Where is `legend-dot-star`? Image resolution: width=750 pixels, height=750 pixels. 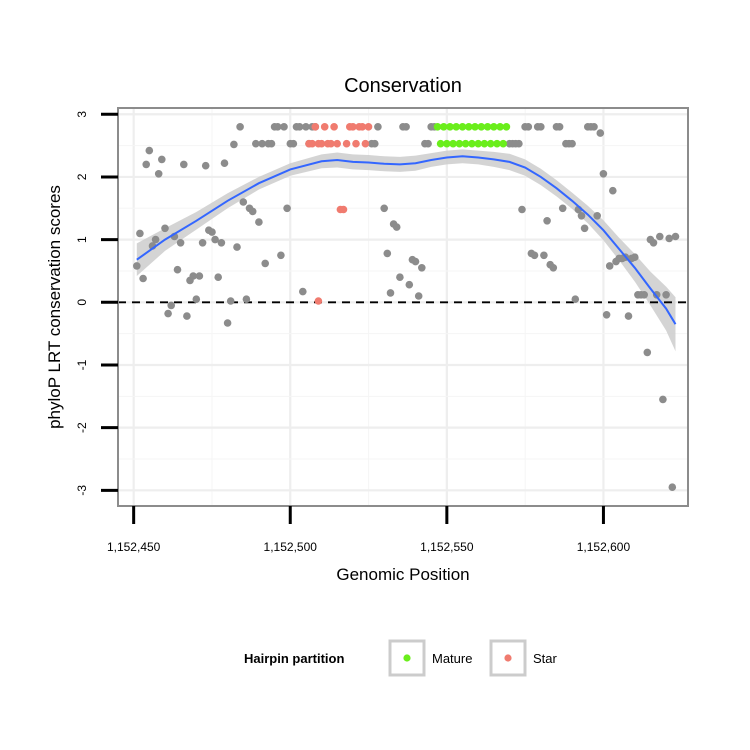
legend-dot-star is located at coordinates (508, 658).